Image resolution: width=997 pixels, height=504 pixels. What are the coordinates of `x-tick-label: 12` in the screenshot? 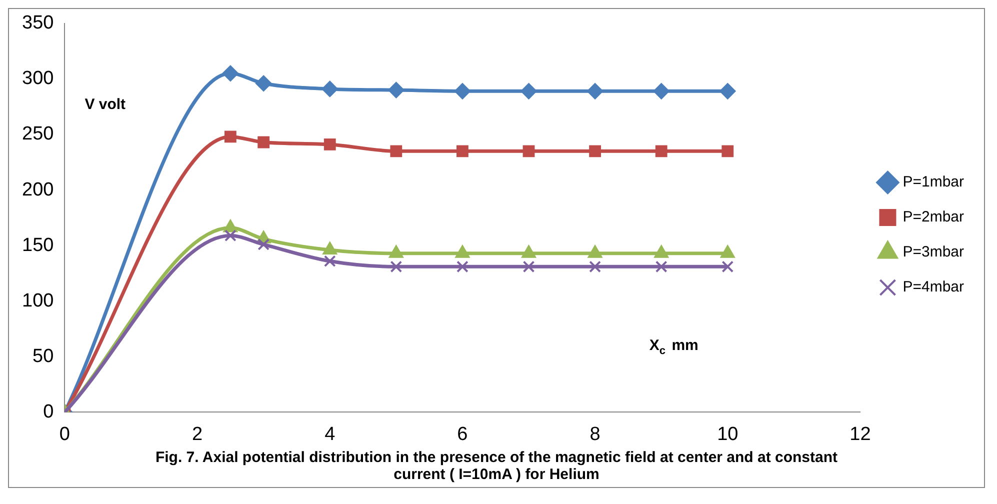 It's located at (860, 434).